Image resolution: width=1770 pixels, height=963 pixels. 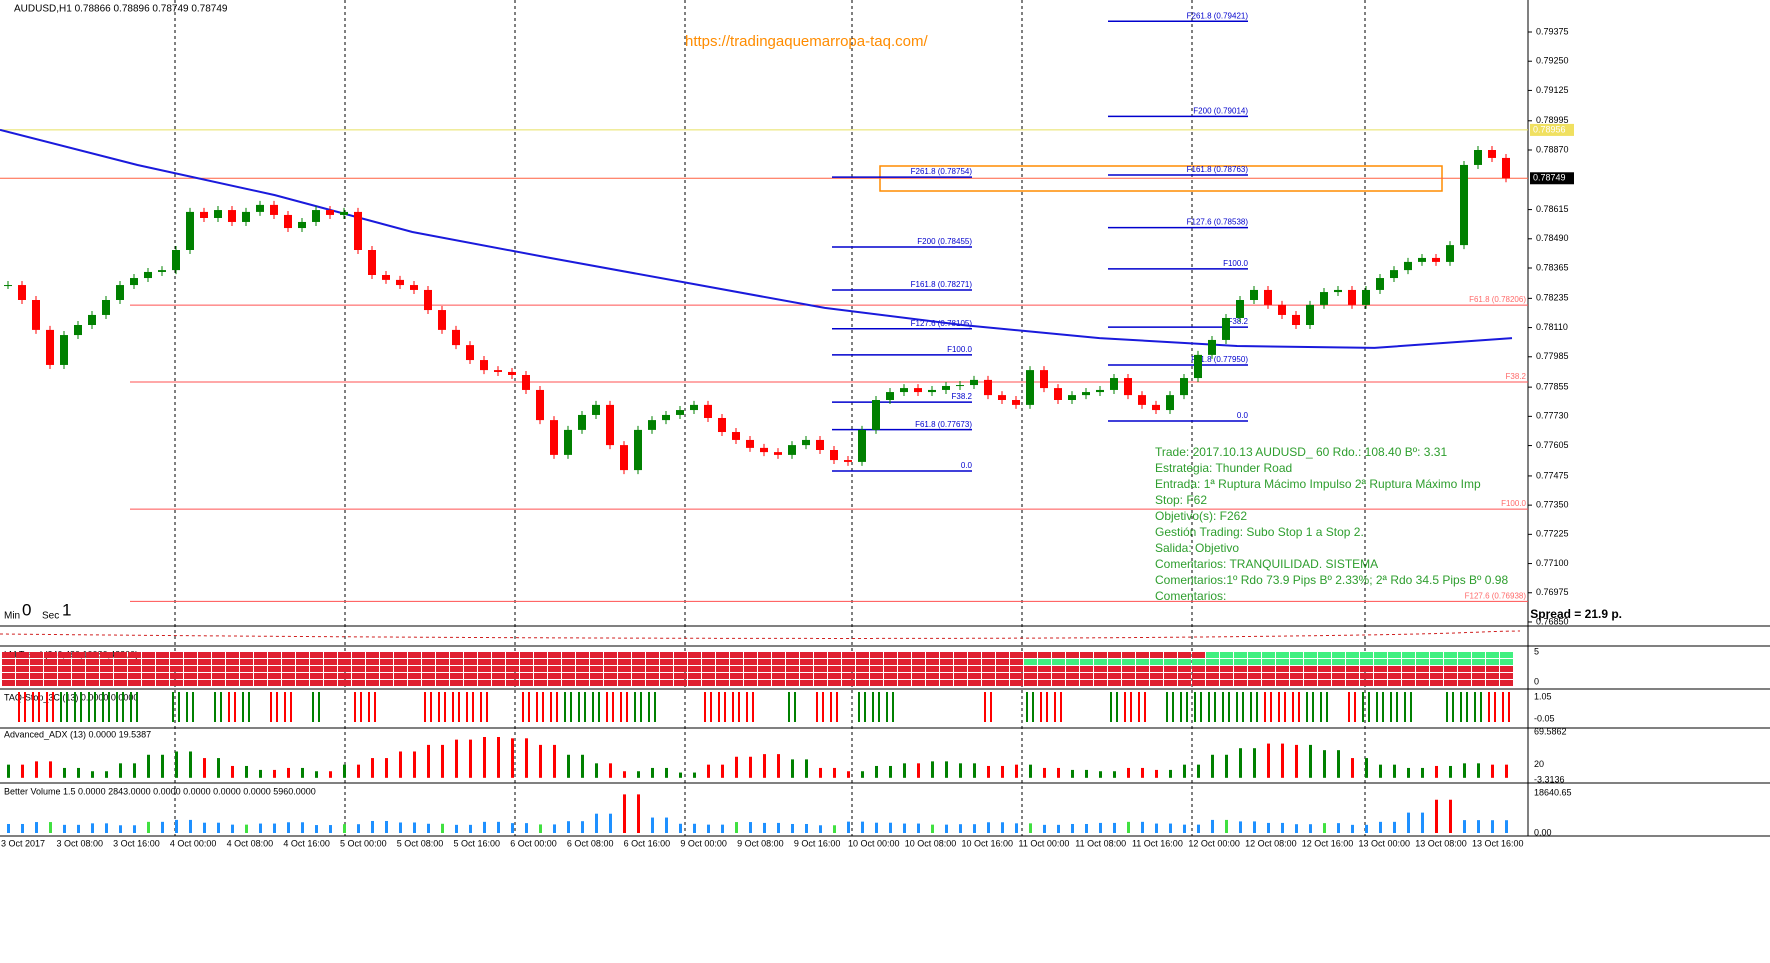 I want to click on trade-note: Salida: Objetivo, so click(x=1197, y=548).